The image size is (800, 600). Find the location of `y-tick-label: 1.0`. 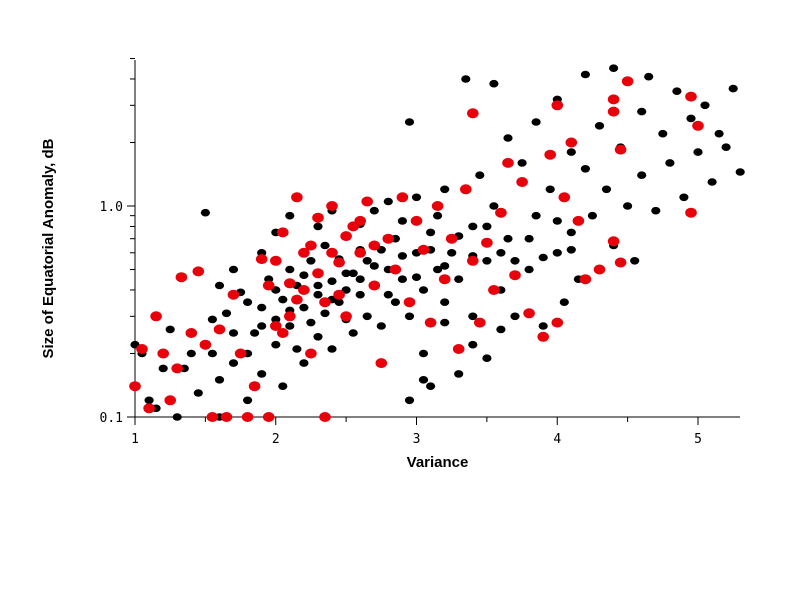

y-tick-label: 1.0 is located at coordinates (111, 207).